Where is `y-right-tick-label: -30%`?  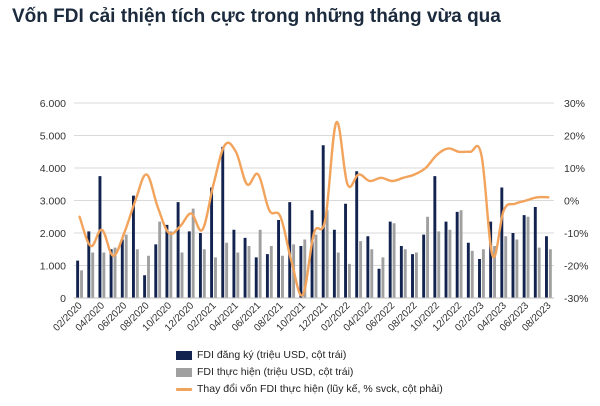 y-right-tick-label: -30% is located at coordinates (576, 299).